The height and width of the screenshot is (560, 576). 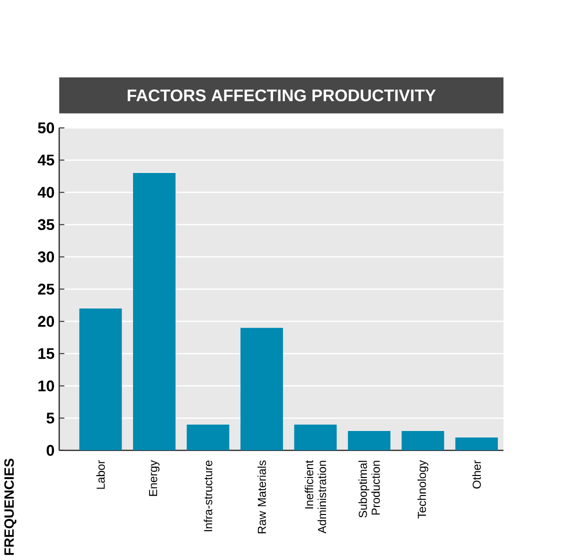 I want to click on x-tick-label: Other, so click(x=476, y=474).